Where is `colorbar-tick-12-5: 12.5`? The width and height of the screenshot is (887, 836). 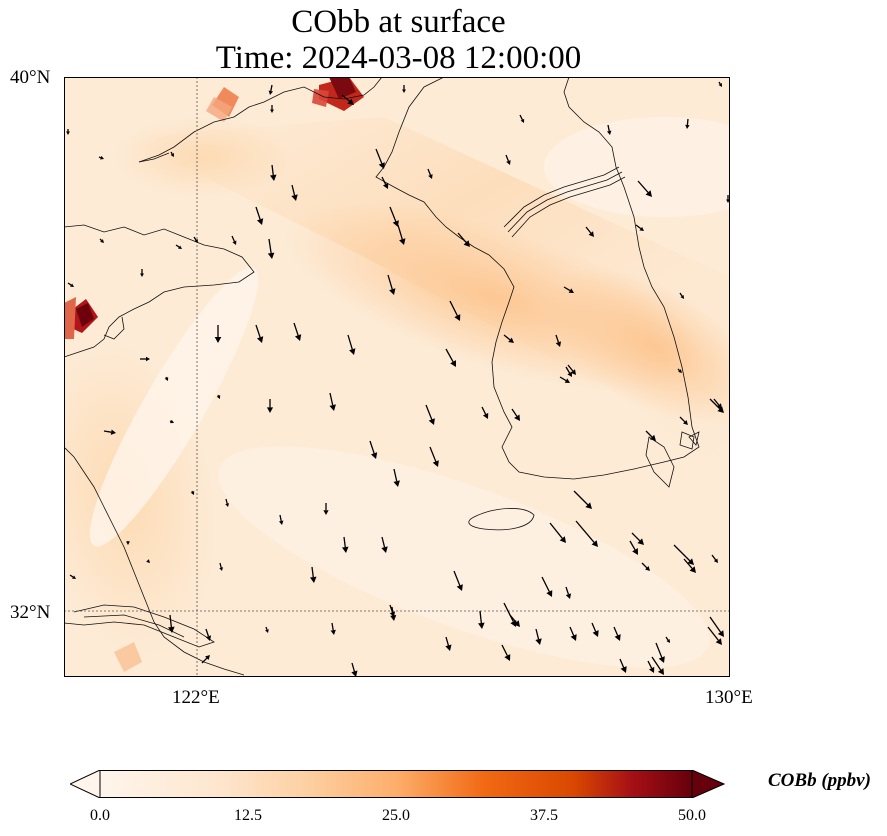
colorbar-tick-12-5: 12.5 is located at coordinates (248, 815).